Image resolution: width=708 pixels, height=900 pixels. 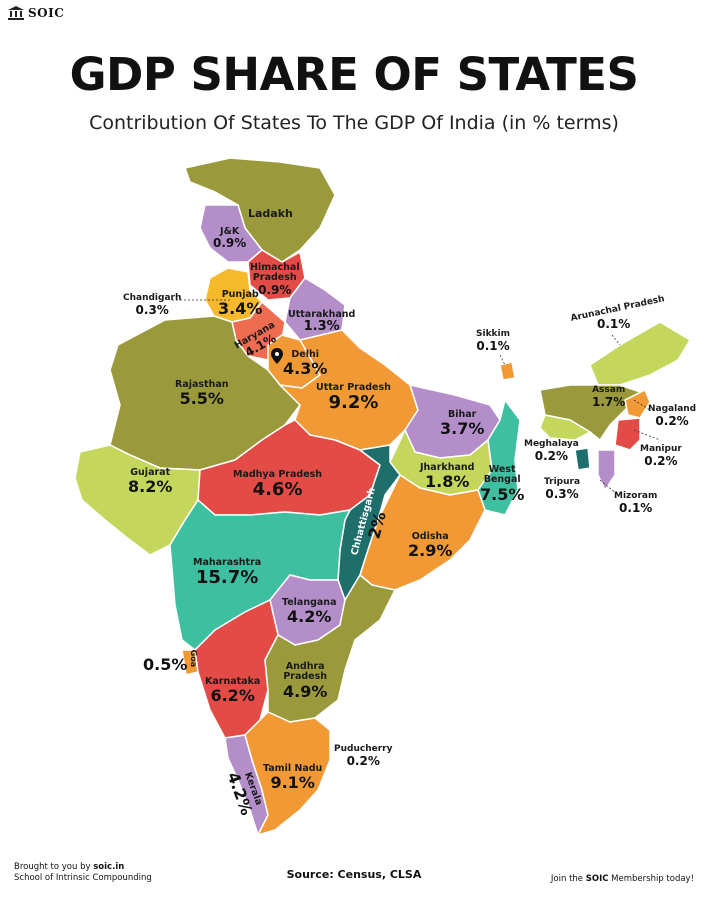 I want to click on label-meghalaya: Meghalaya 0.2%, so click(x=551, y=451).